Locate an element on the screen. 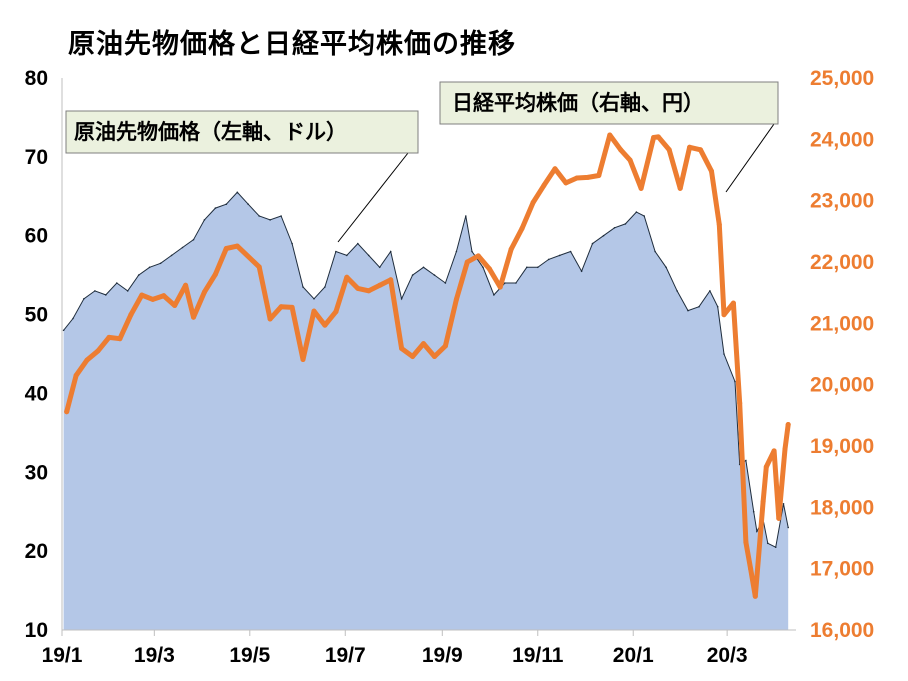  x-tick-label: 19/1 is located at coordinates (62, 655).